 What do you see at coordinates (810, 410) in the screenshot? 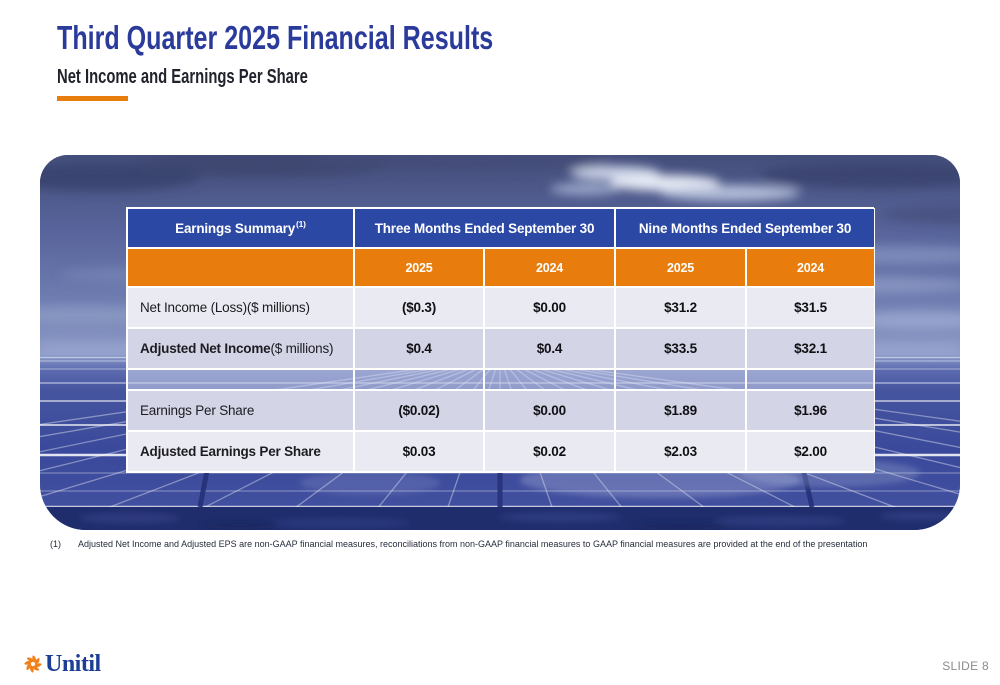
I see `row-2-value-3: $1.96` at bounding box center [810, 410].